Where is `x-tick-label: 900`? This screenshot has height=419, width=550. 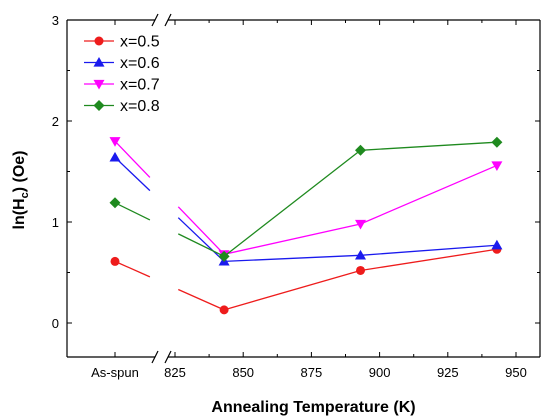
x-tick-label: 900 is located at coordinates (380, 372).